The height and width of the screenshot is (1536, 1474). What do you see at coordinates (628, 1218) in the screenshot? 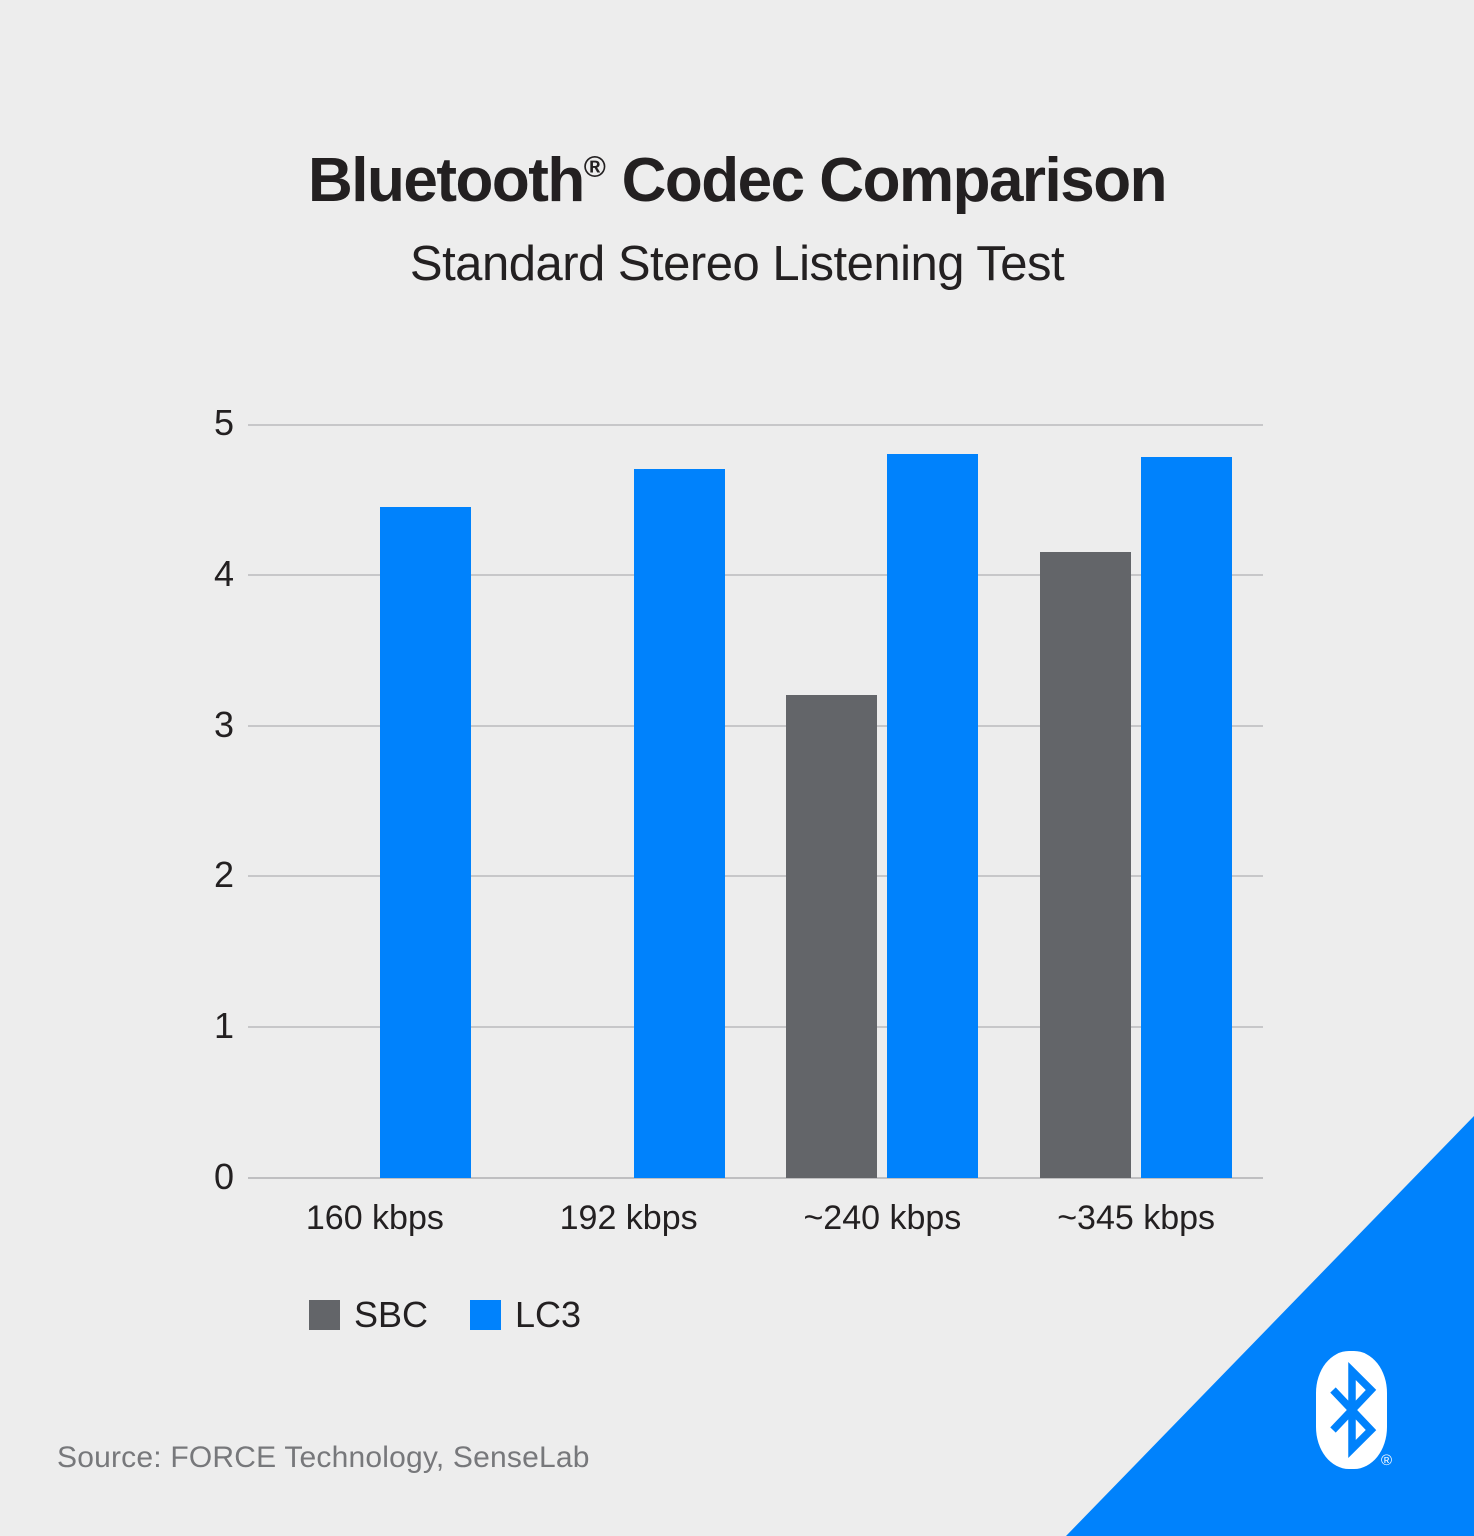
I see `x-tick-label: 192 kbps` at bounding box center [628, 1218].